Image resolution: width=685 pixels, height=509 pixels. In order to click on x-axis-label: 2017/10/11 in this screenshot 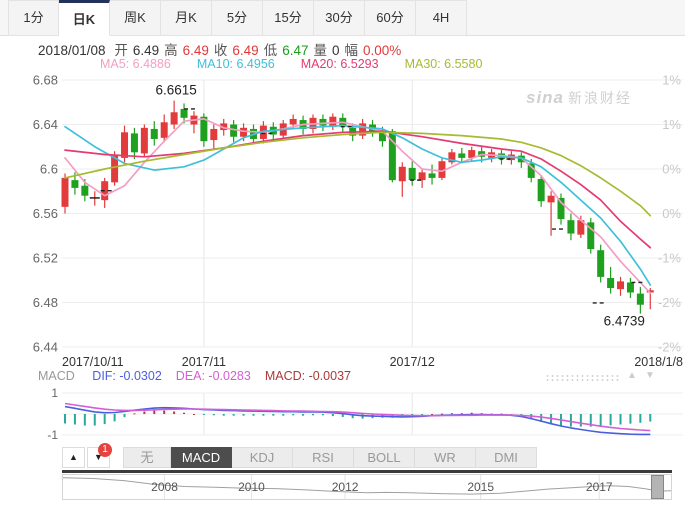, I will do `click(93, 362)`.